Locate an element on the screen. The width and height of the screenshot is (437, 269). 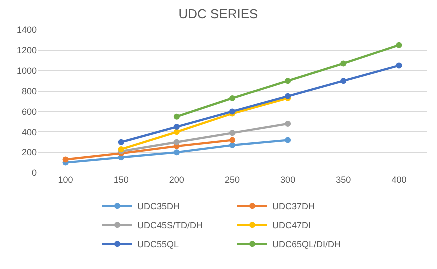
x-tick-label: 250 is located at coordinates (232, 180).